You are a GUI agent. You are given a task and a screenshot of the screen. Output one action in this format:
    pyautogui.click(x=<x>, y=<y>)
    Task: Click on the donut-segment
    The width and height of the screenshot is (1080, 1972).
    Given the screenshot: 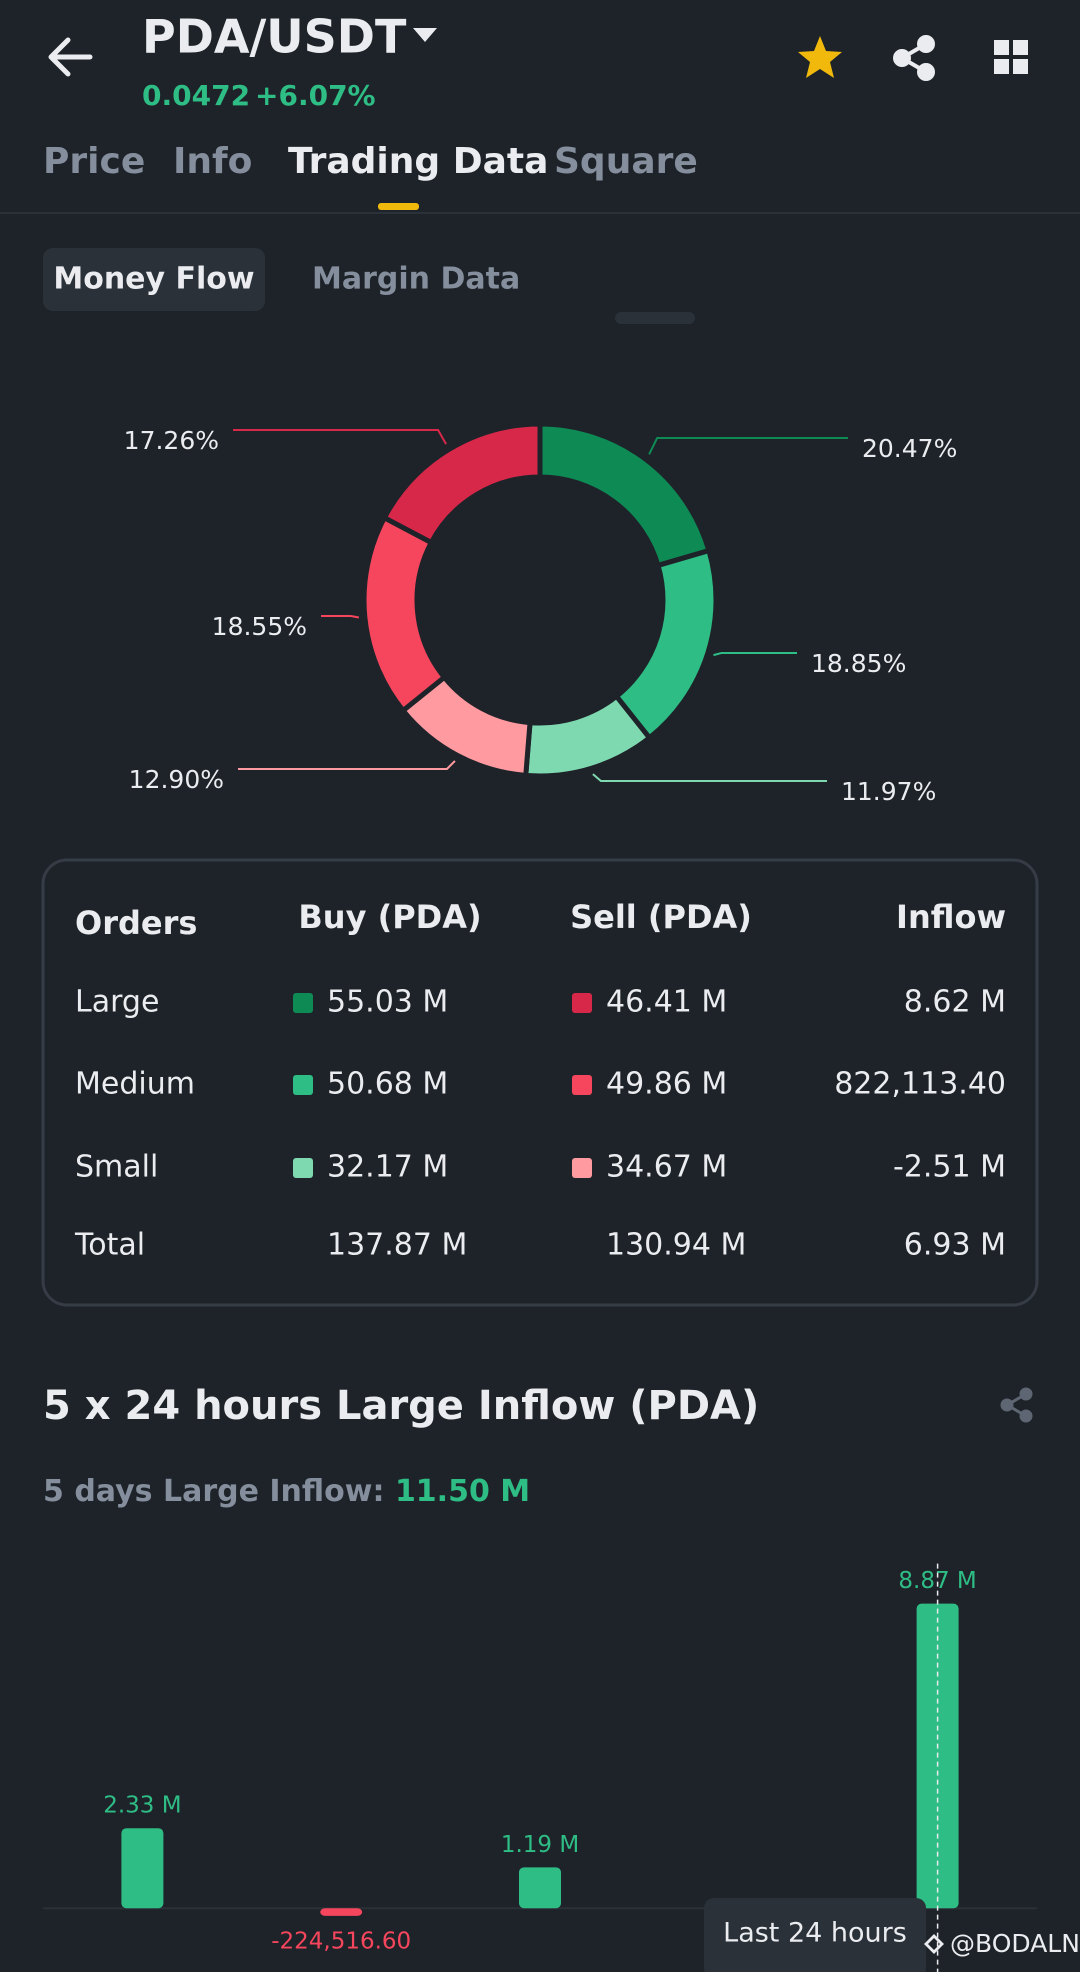 What is the action you would take?
    pyautogui.click(x=462, y=483)
    